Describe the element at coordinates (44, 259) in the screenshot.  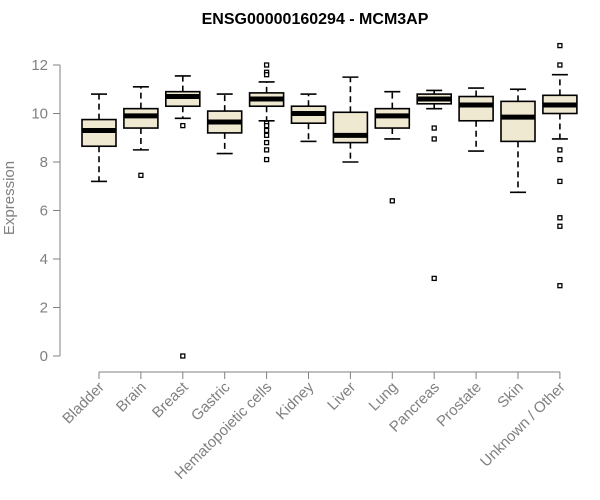
I see `y-tick-label: 4` at that location.